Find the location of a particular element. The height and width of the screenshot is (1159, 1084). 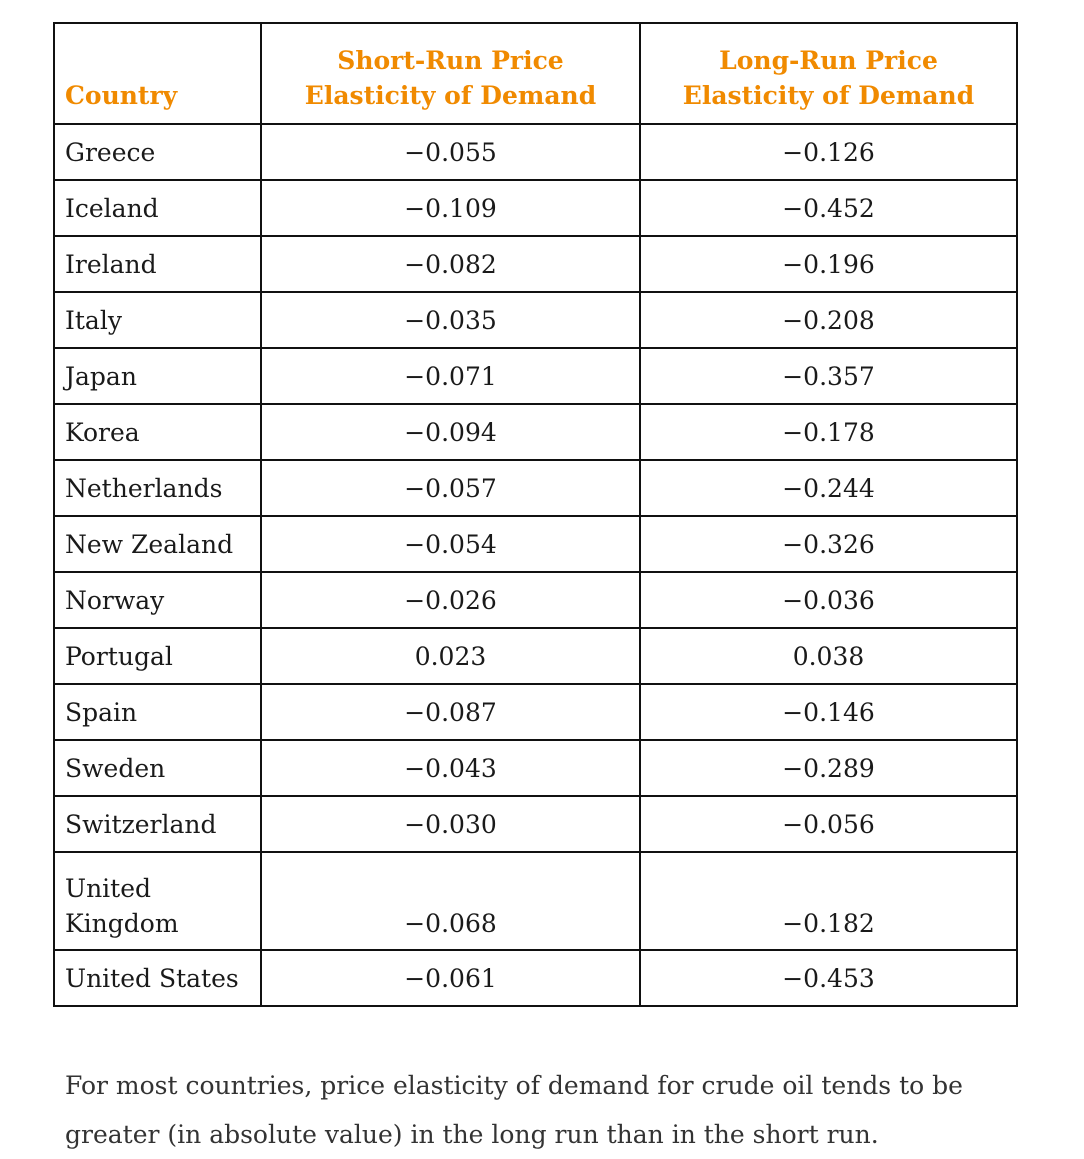

cell-short-run: −0.043 is located at coordinates (450, 768).